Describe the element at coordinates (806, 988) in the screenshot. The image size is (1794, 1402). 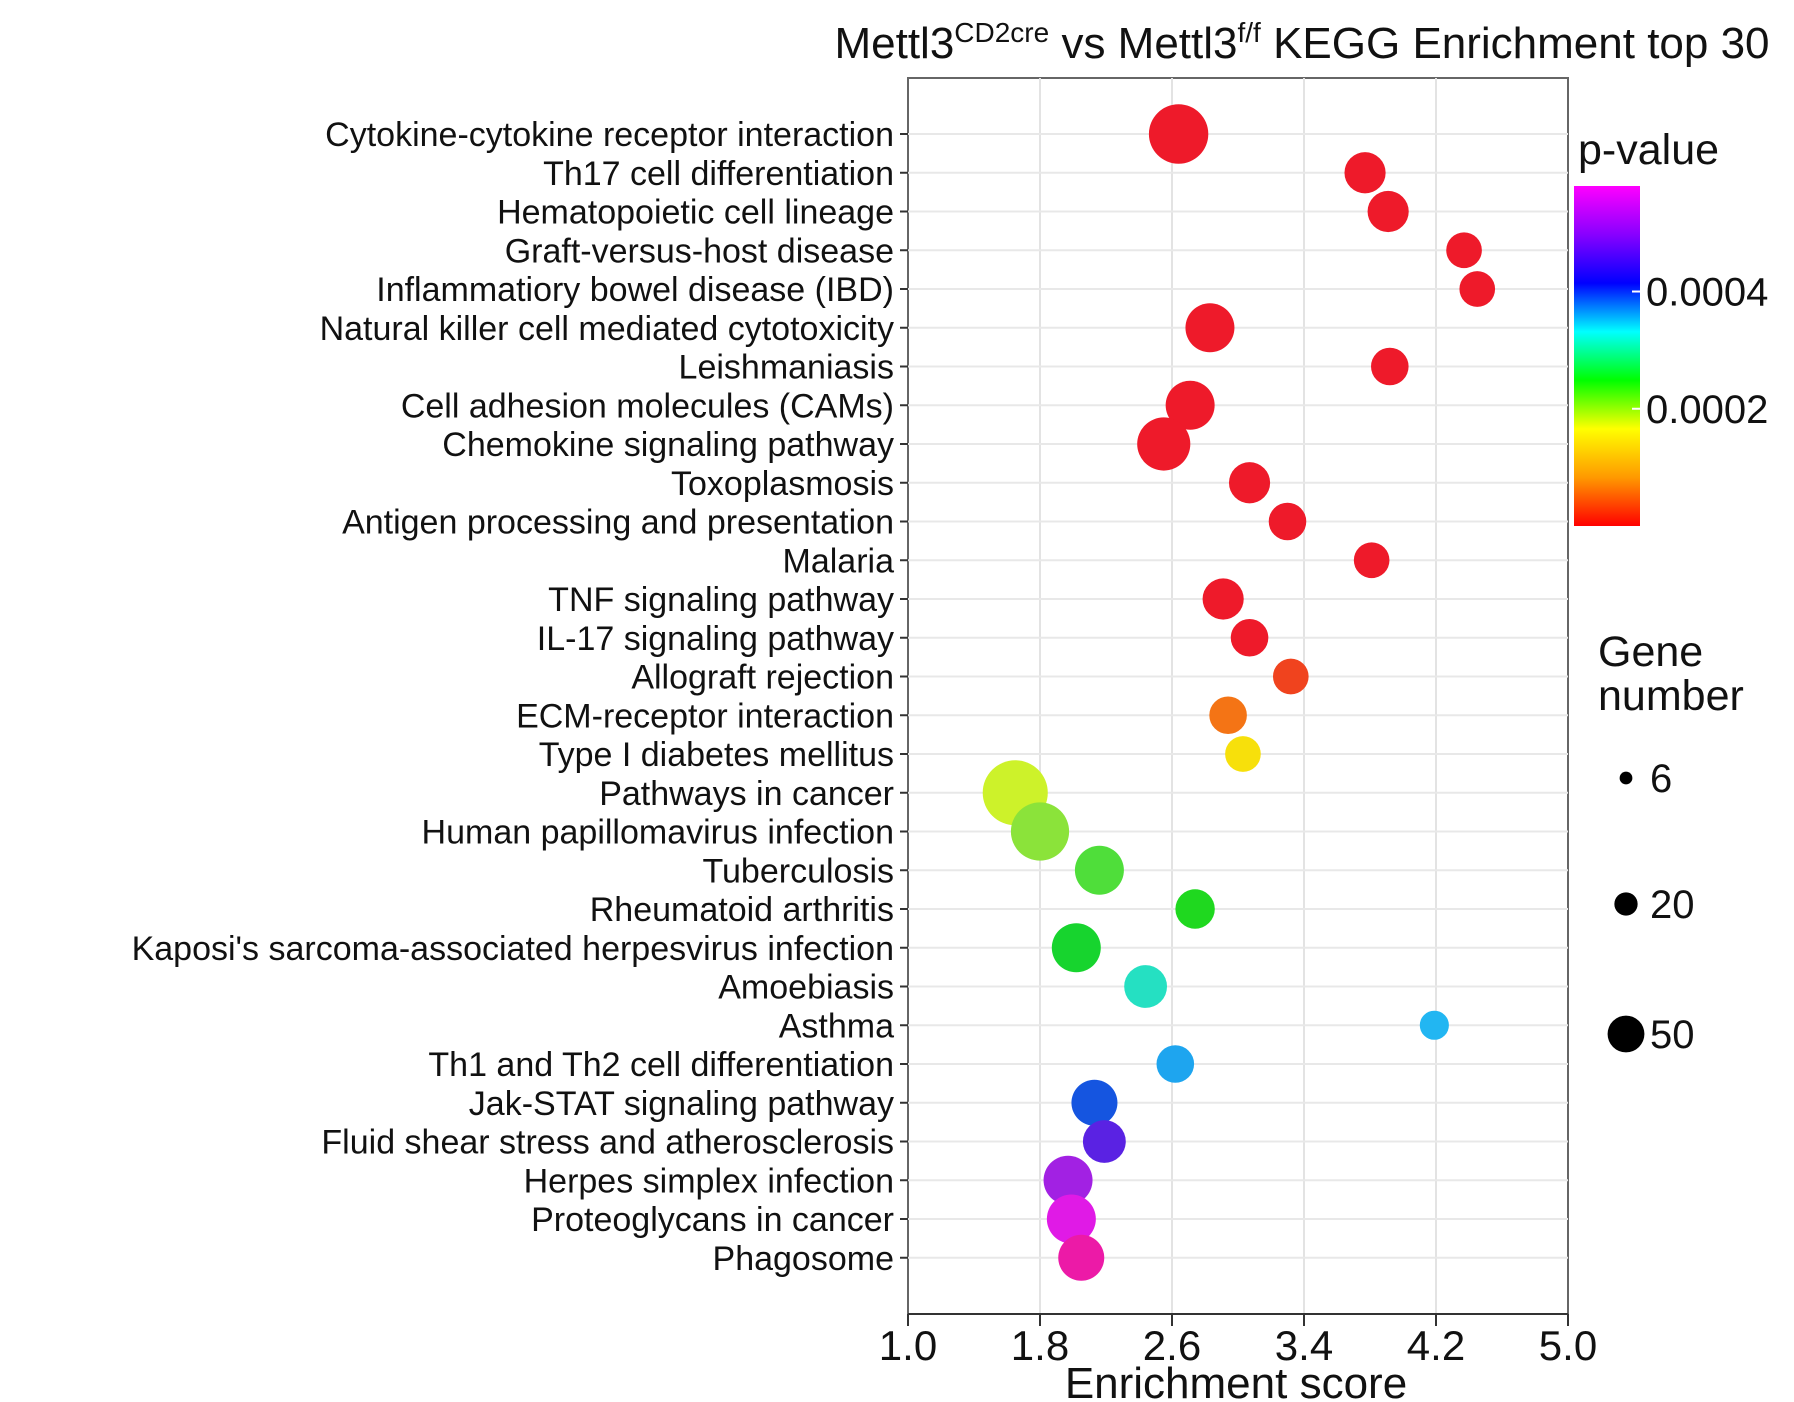
I see `pathway-label: Amoebiasis` at that location.